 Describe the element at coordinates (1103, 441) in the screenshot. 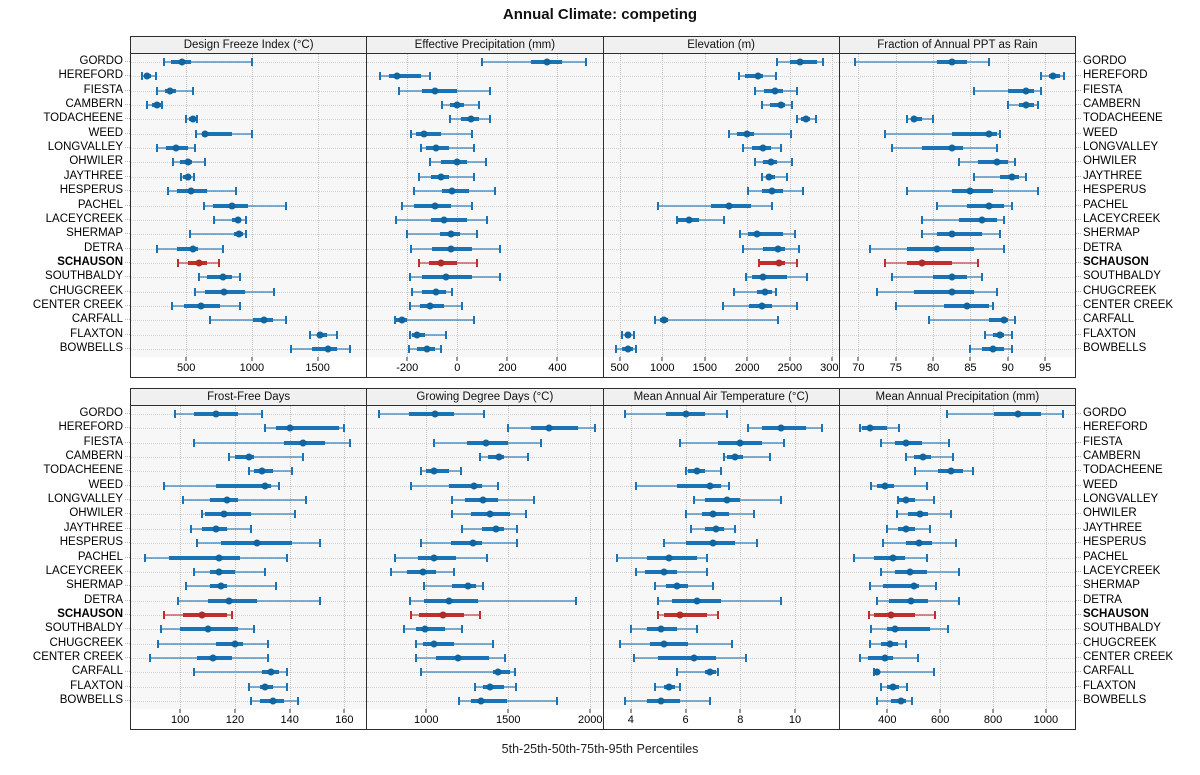

I see `station-label: FIESTA` at that location.